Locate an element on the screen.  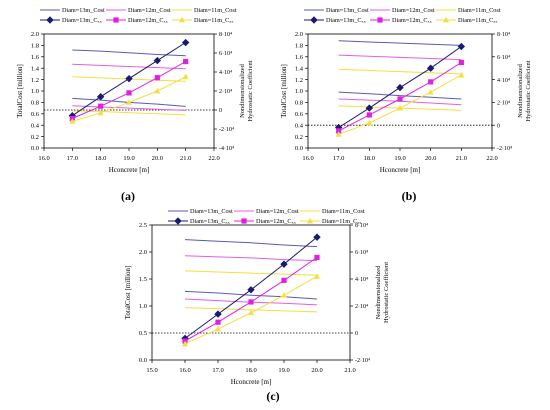
coef-series-line is located at coordinates (251, 299).